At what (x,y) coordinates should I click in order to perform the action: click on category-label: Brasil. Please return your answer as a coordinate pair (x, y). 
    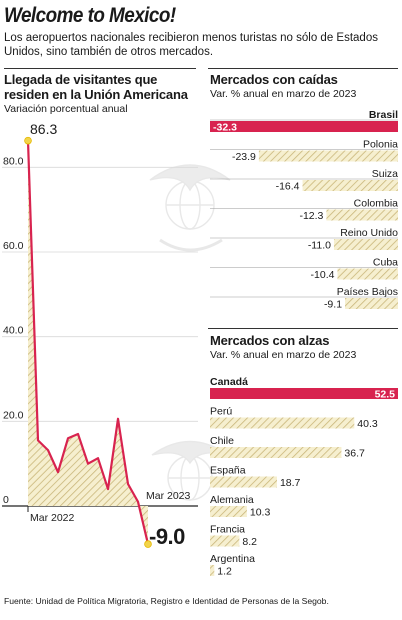
    Looking at the image, I should click on (383, 115).